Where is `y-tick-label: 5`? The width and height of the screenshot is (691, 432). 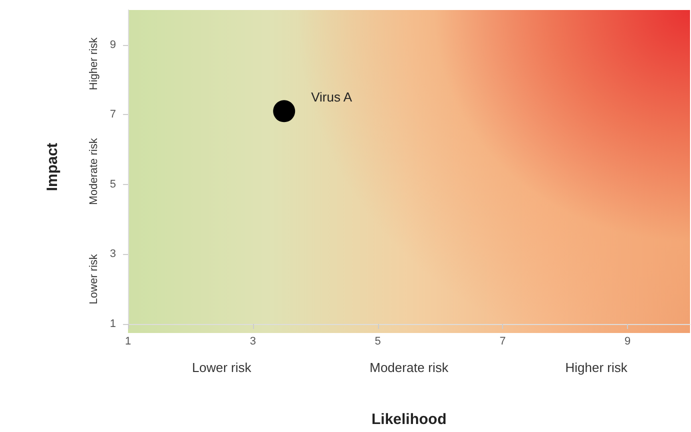
y-tick-label: 5 is located at coordinates (113, 184).